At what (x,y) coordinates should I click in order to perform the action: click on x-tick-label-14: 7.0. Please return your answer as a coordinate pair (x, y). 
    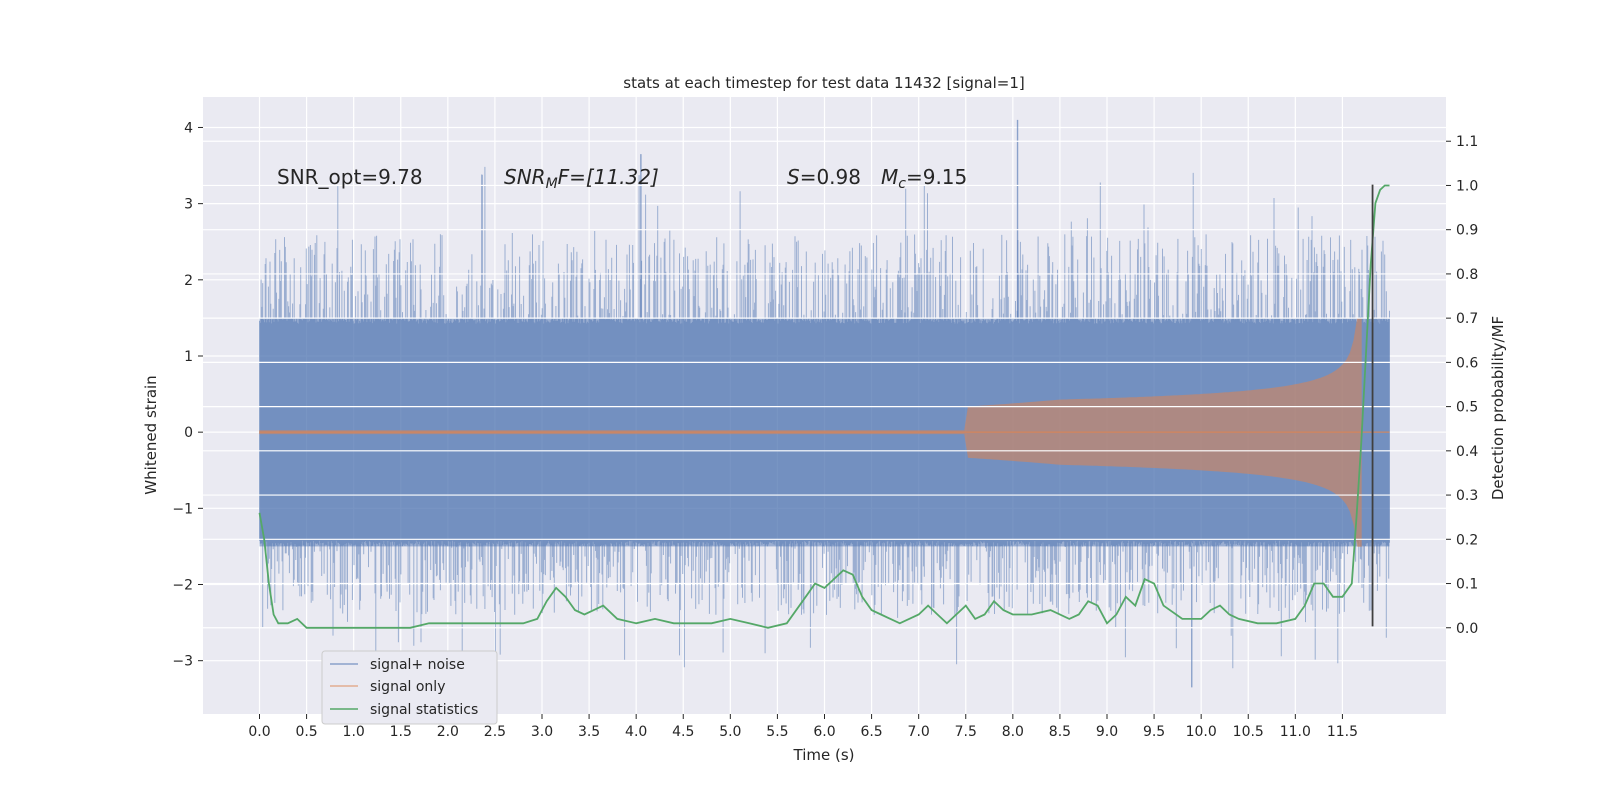
    Looking at the image, I should click on (919, 732).